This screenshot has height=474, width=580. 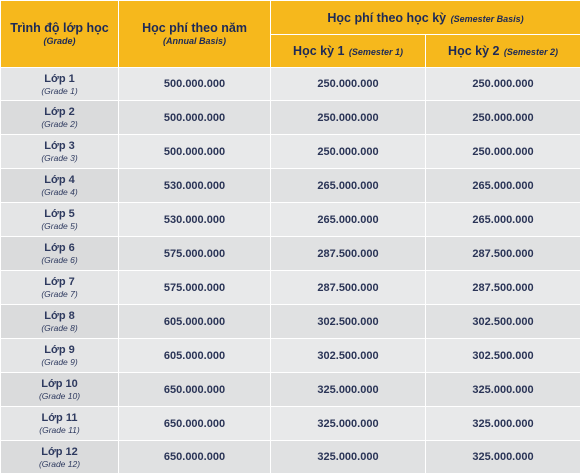 What do you see at coordinates (59, 316) in the screenshot?
I see `grade-name: Lớp 8` at bounding box center [59, 316].